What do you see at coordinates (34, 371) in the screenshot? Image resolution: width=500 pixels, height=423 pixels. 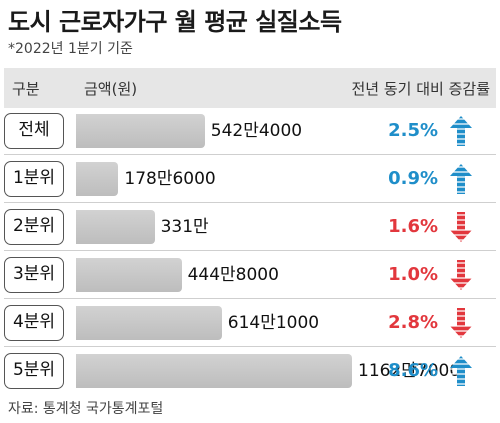 I see `category-label: 5분위` at bounding box center [34, 371].